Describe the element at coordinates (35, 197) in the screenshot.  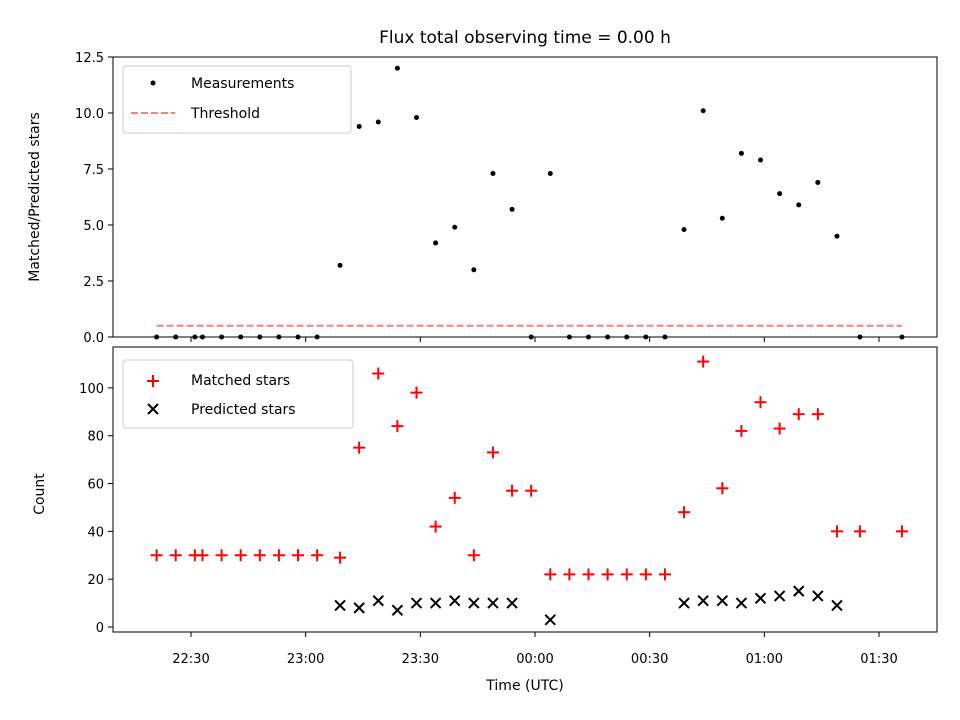
I see `top-y-axis-label: Matched/Predicted stars` at that location.